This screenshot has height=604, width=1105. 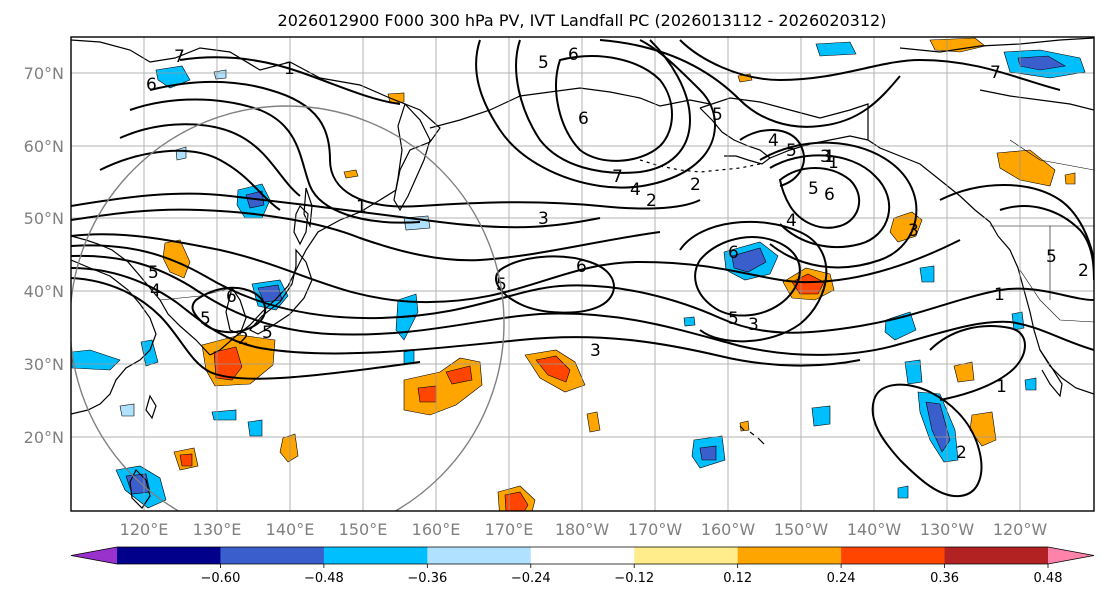 I want to click on colorbar-extend-low, so click(x=94, y=555).